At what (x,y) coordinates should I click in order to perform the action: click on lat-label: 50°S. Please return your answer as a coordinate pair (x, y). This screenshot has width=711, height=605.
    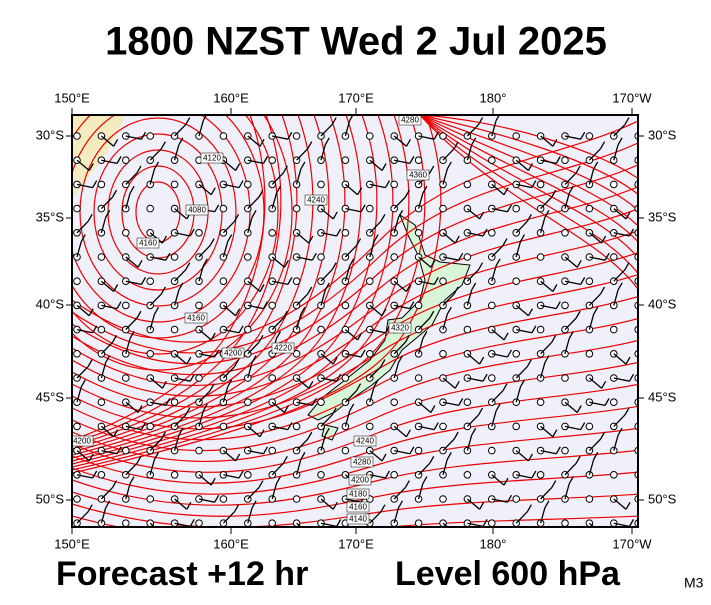
    Looking at the image, I should click on (662, 498).